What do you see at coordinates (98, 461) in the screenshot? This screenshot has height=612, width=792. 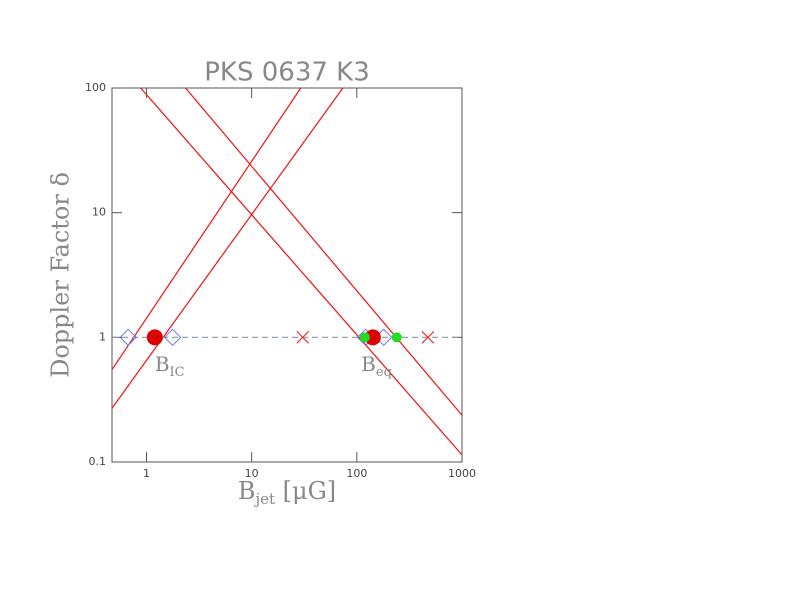 I see `y-tick-label: 0.1` at bounding box center [98, 461].